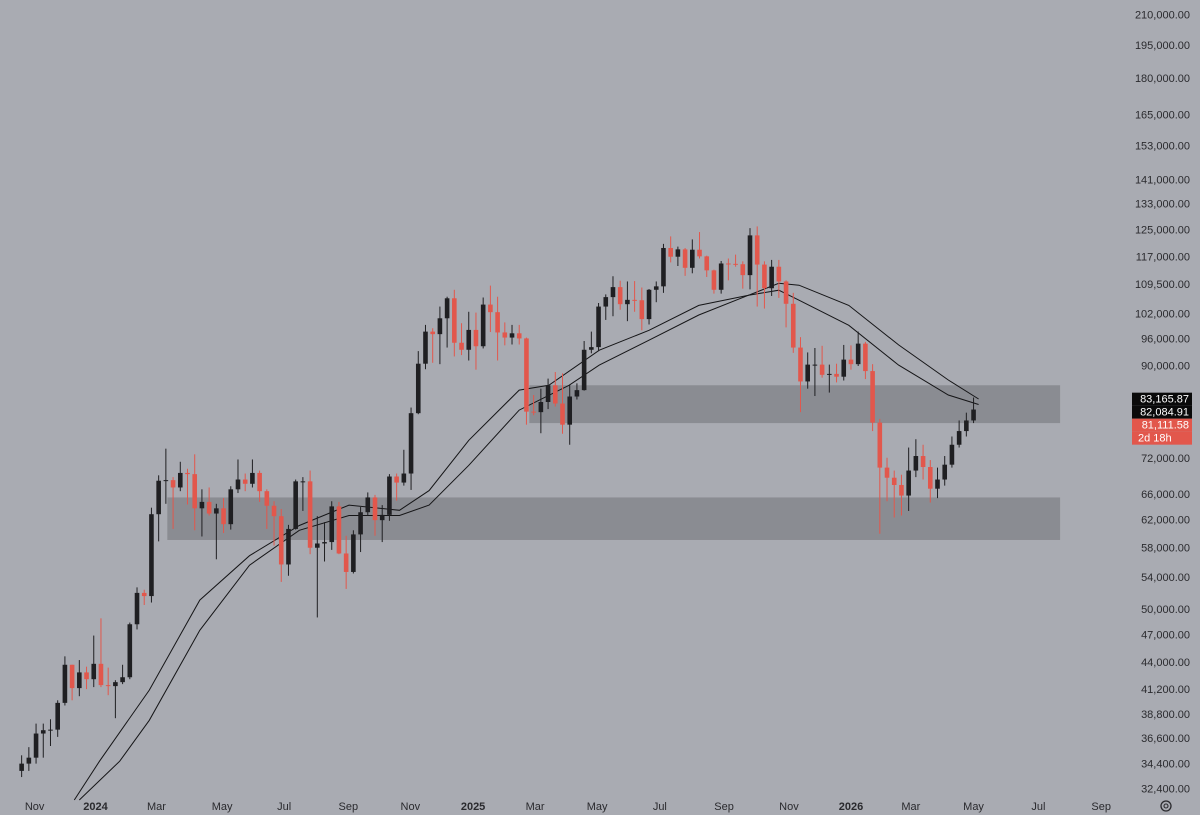  I want to click on price-label: 83,165.87, so click(1164, 400).